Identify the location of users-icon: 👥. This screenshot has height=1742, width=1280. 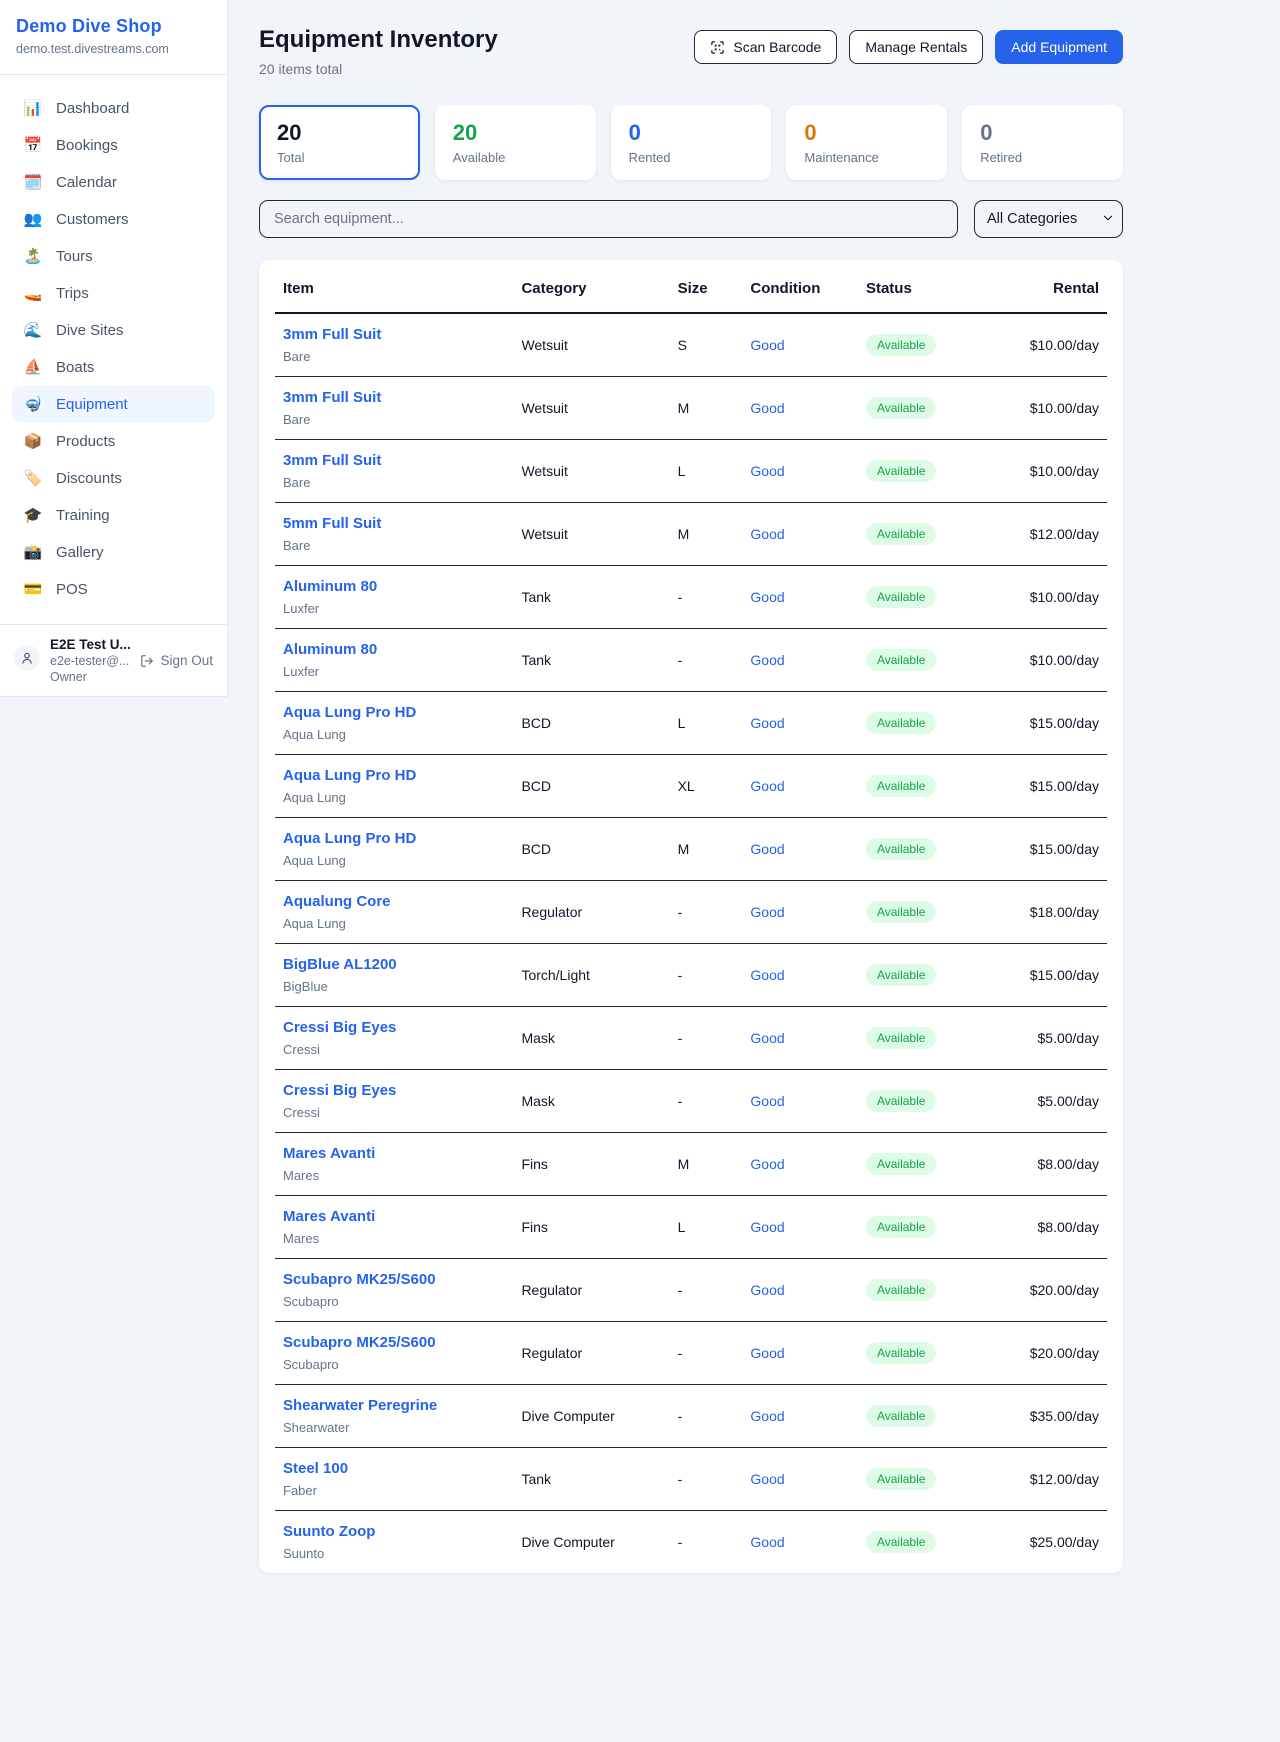
(33, 219).